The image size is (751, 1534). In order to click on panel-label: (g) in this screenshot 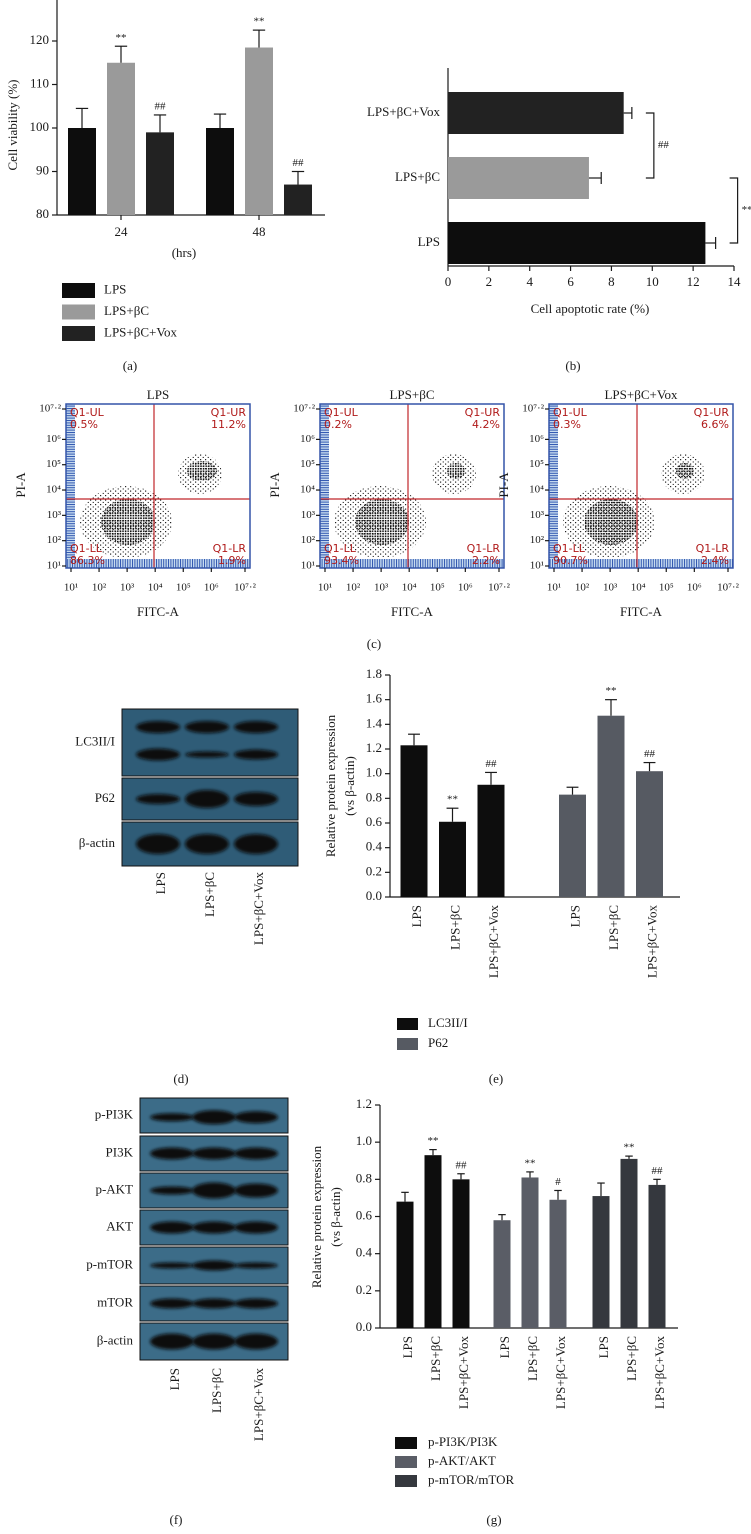, I will do `click(493, 1519)`.